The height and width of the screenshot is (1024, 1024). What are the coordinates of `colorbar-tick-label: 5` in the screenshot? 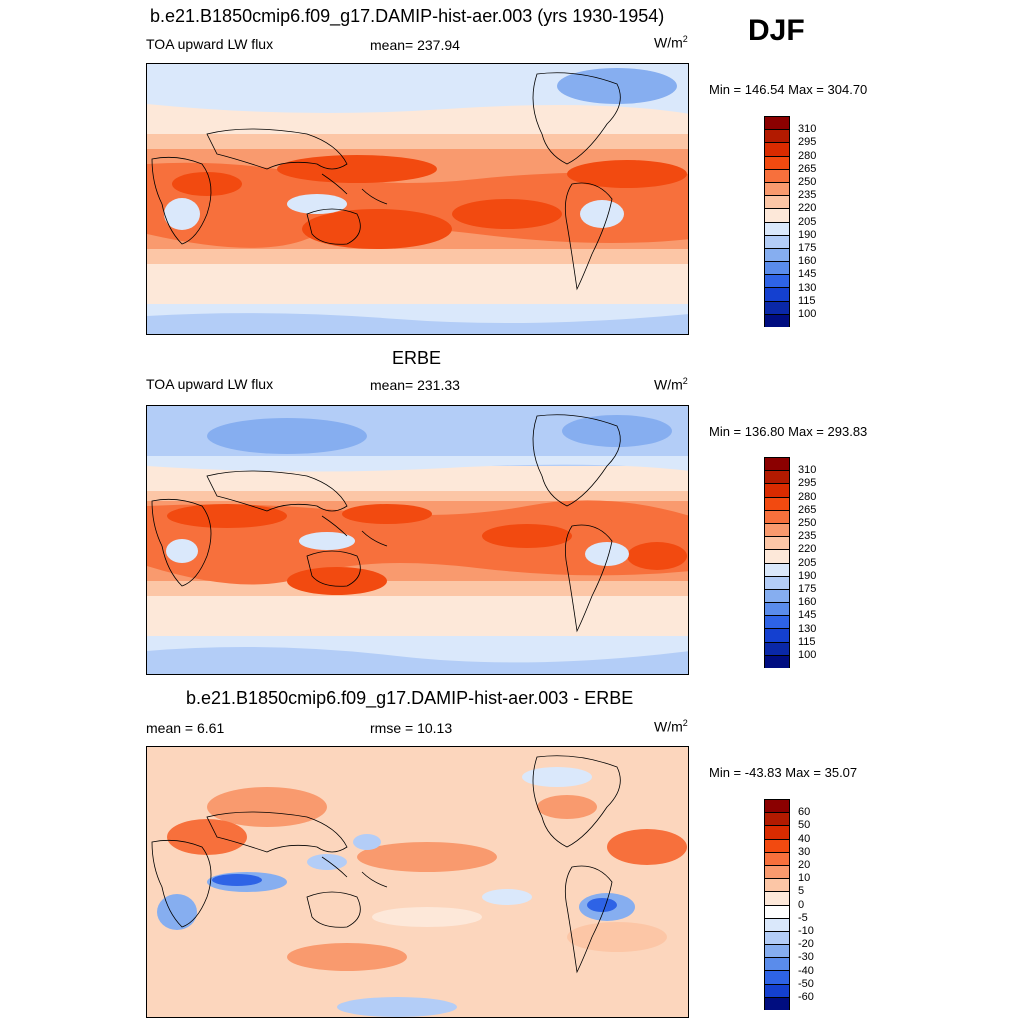 It's located at (801, 891).